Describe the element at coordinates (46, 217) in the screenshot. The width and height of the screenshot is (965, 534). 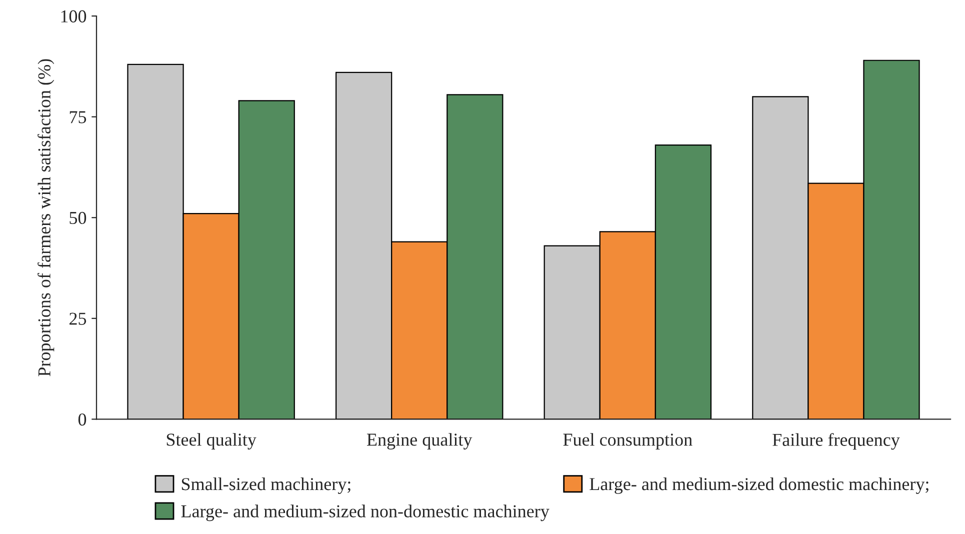
I see `y-axis-title: Proportions of farmers with satisfaction (%)` at that location.